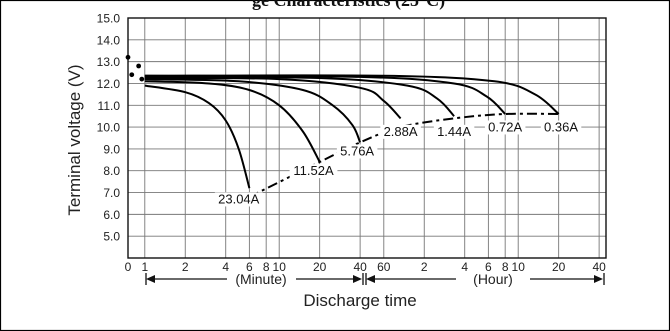 The width and height of the screenshot is (670, 331). I want to click on hour-span-arrow, so click(485, 279).